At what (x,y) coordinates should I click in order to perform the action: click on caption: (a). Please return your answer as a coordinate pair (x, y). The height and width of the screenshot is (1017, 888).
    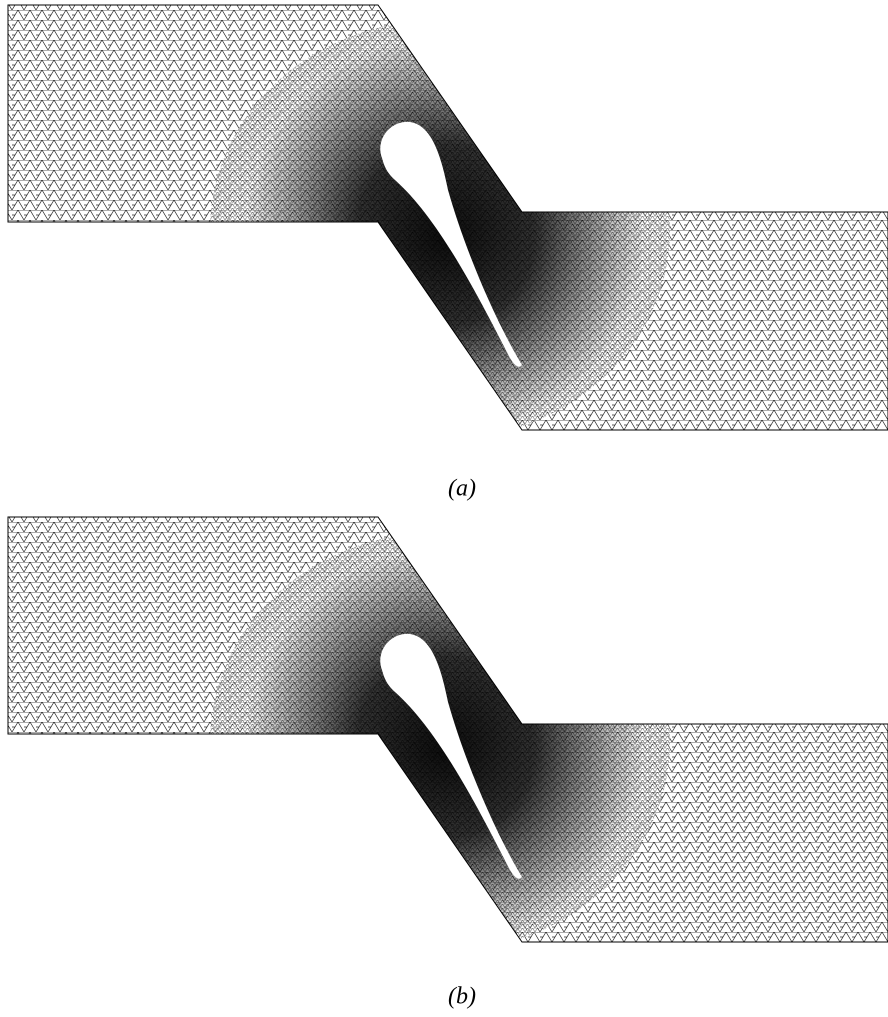
    Looking at the image, I should click on (462, 489).